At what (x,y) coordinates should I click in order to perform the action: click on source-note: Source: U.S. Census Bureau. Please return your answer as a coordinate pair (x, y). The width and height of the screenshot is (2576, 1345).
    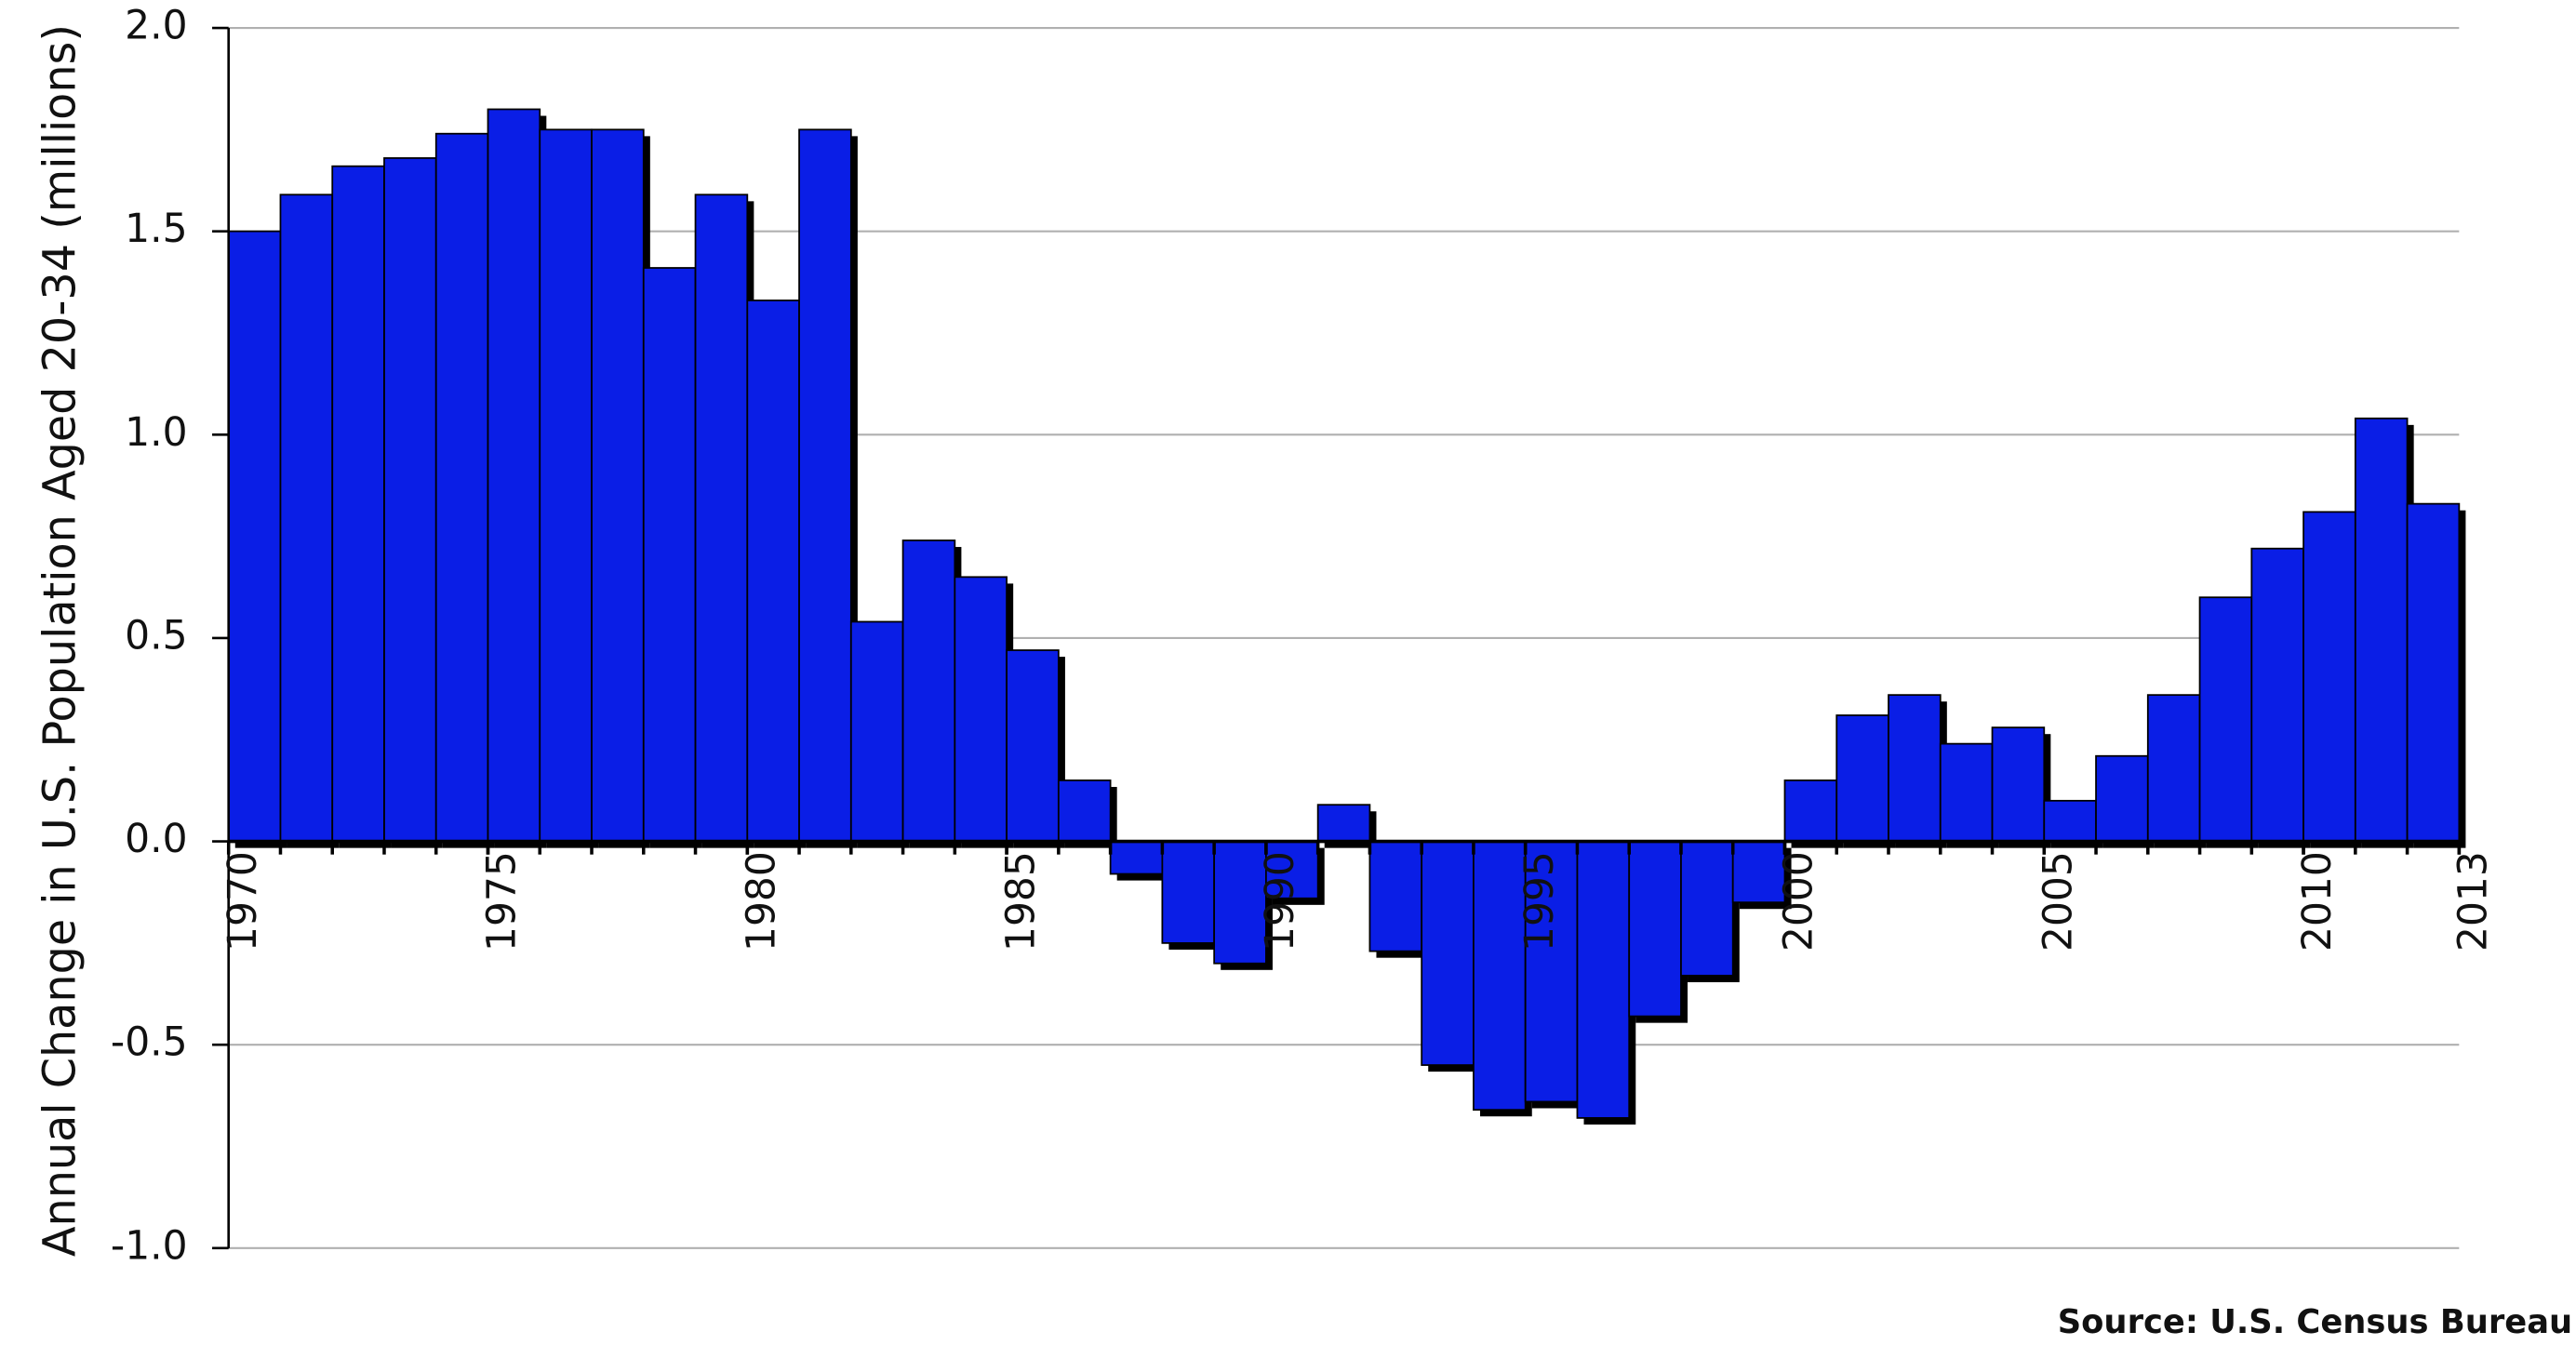
    Looking at the image, I should click on (2315, 1322).